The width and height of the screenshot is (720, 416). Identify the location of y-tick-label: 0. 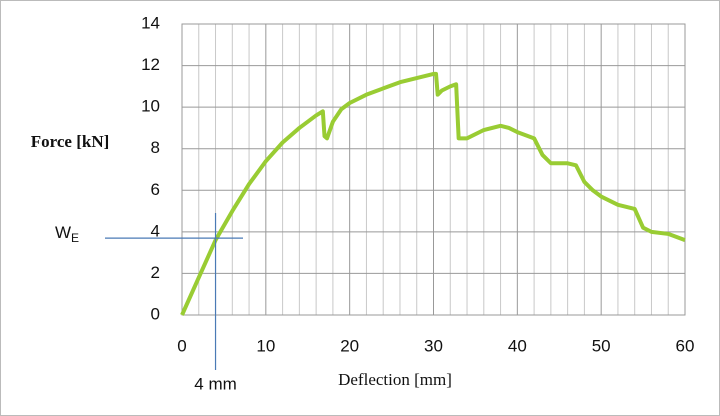
(155, 313).